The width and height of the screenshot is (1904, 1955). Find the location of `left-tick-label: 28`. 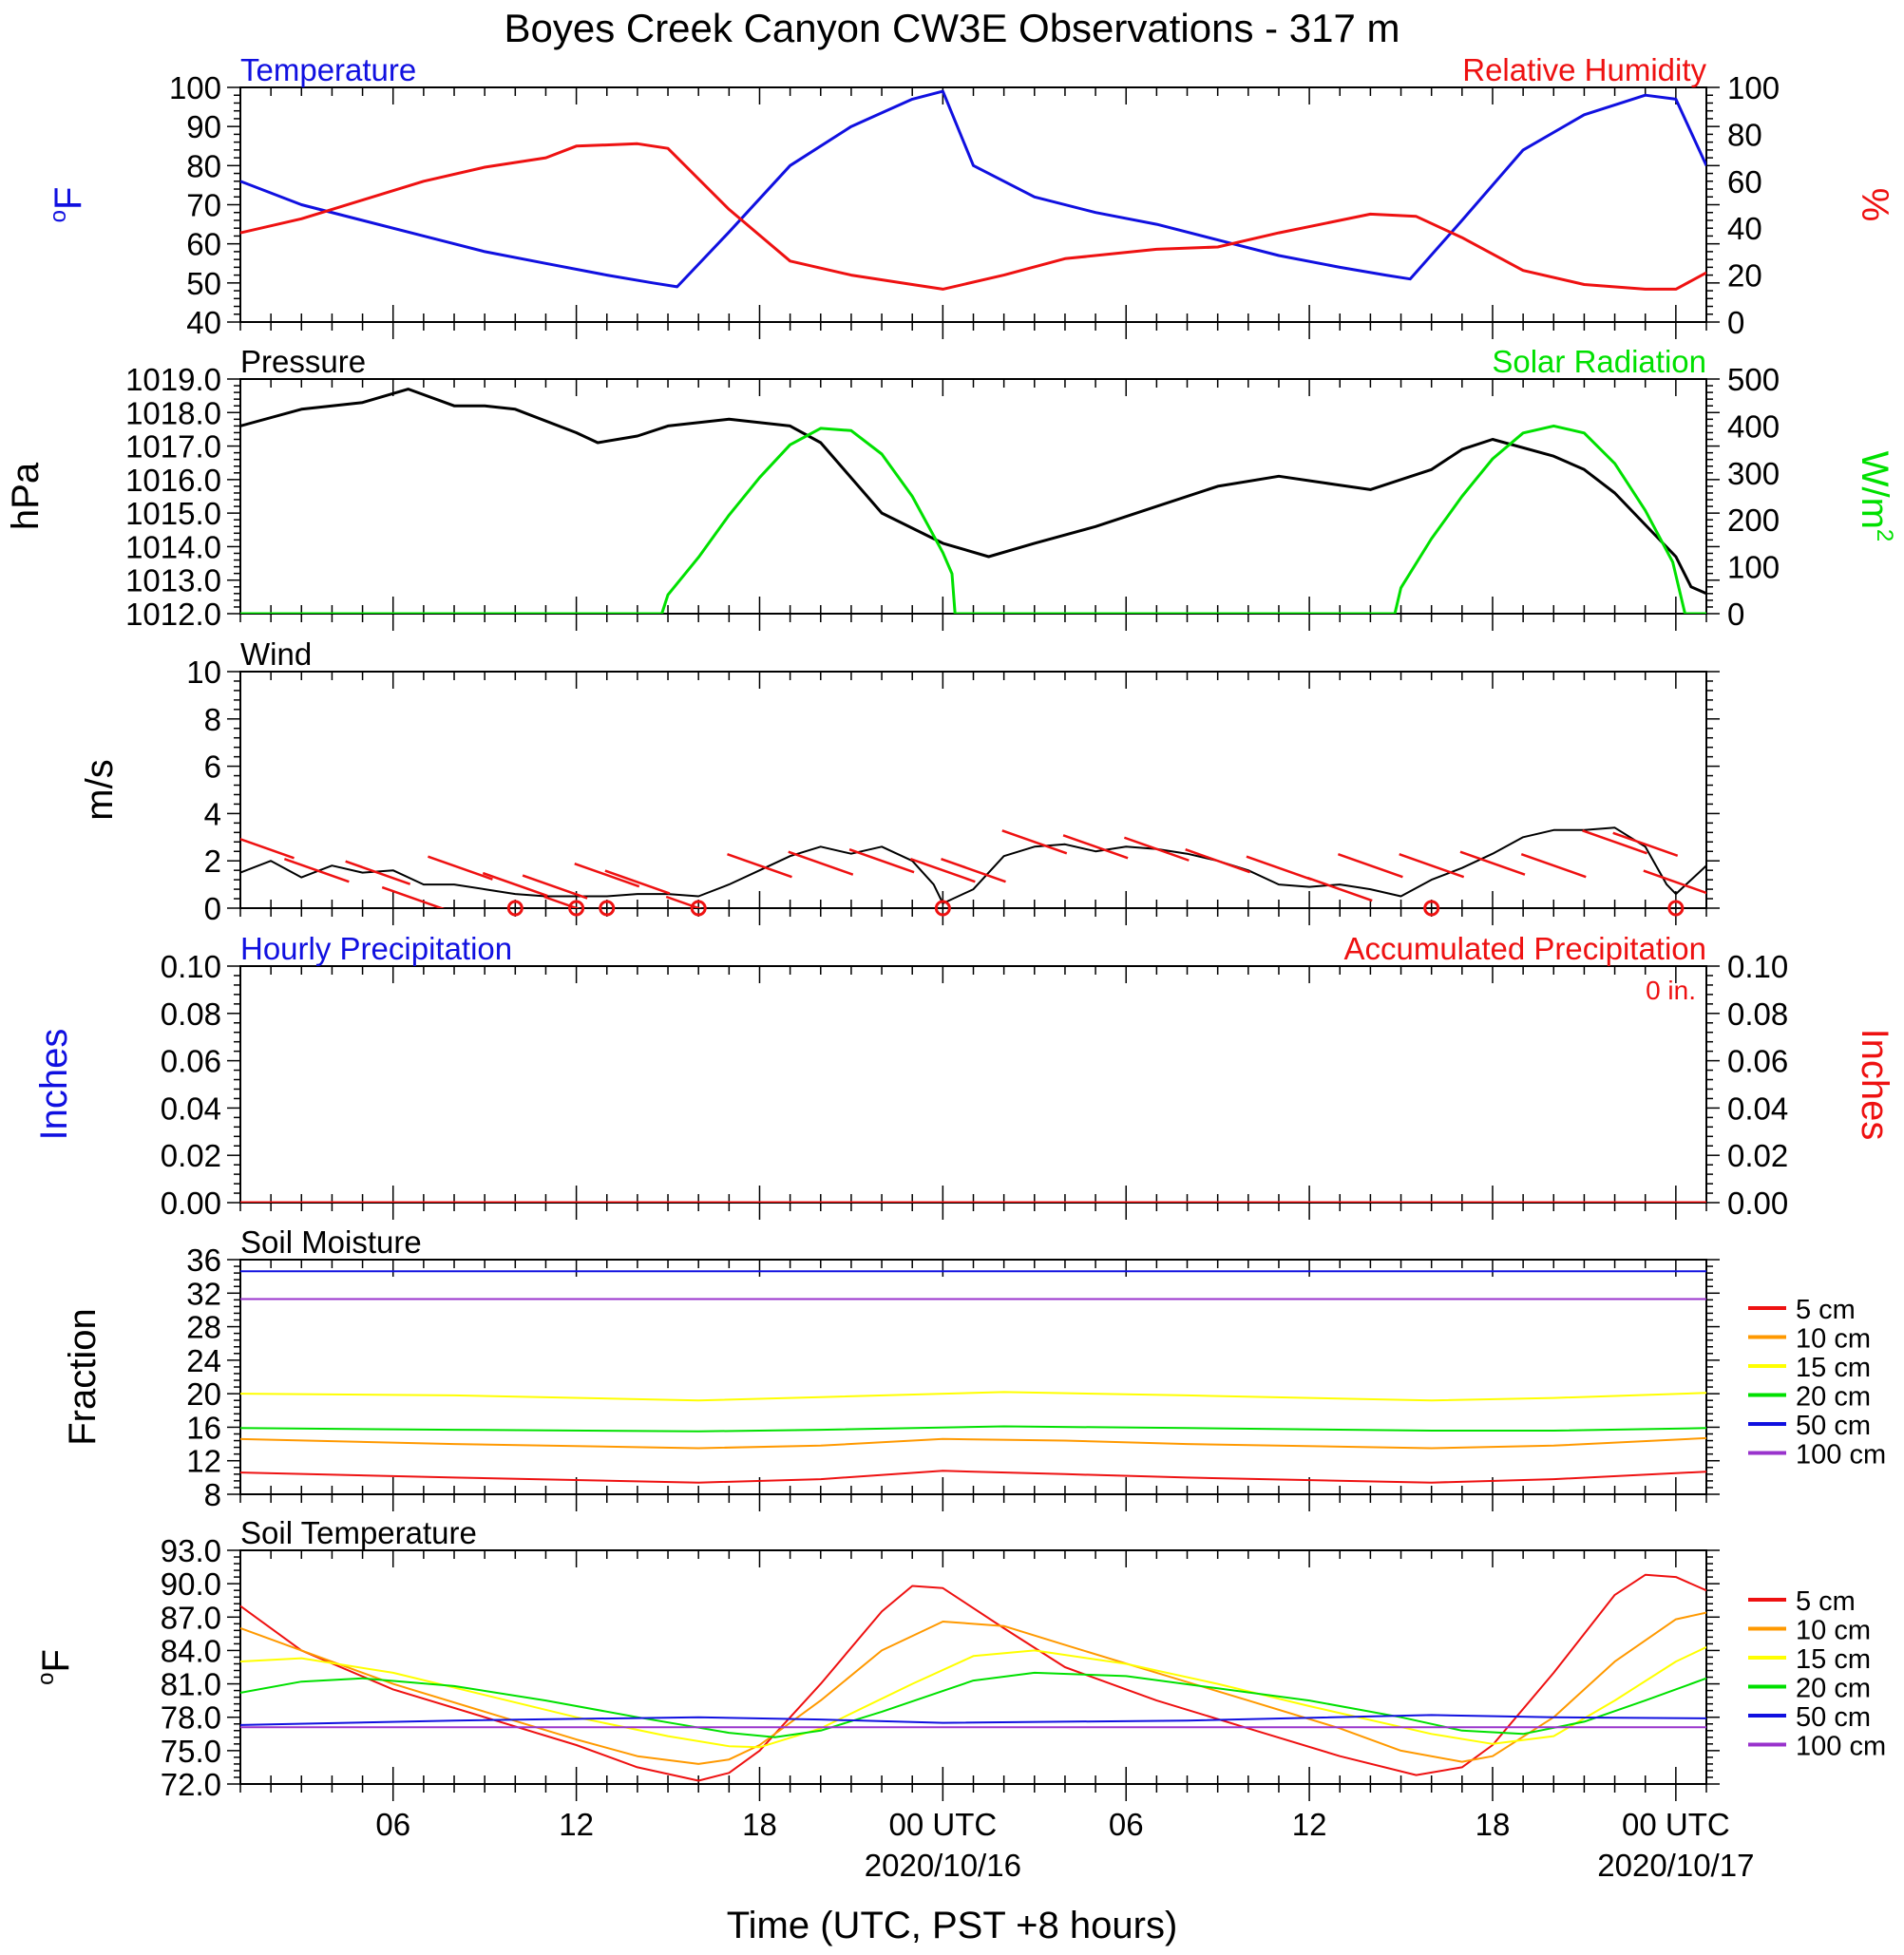

left-tick-label: 28 is located at coordinates (204, 1327).